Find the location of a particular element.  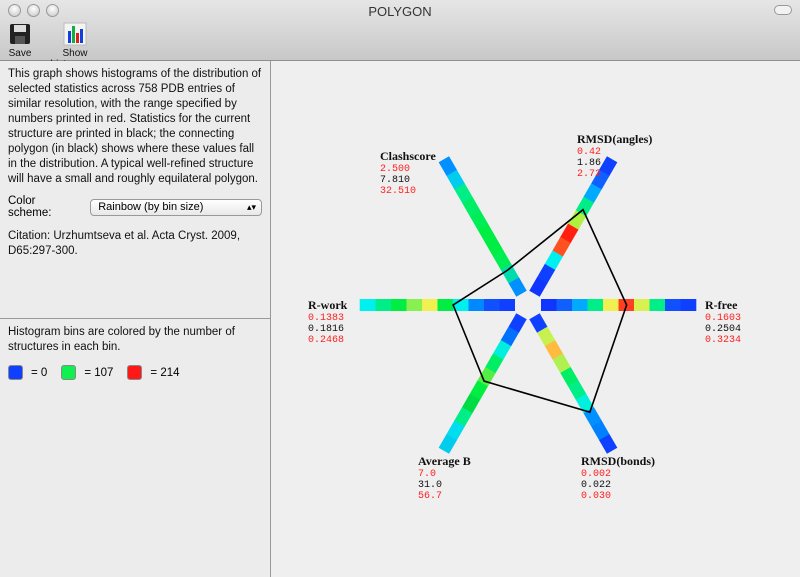

axis-label-rmsd-angles: RMSD(angles) 0.42 1.86 2.72 is located at coordinates (615, 156).